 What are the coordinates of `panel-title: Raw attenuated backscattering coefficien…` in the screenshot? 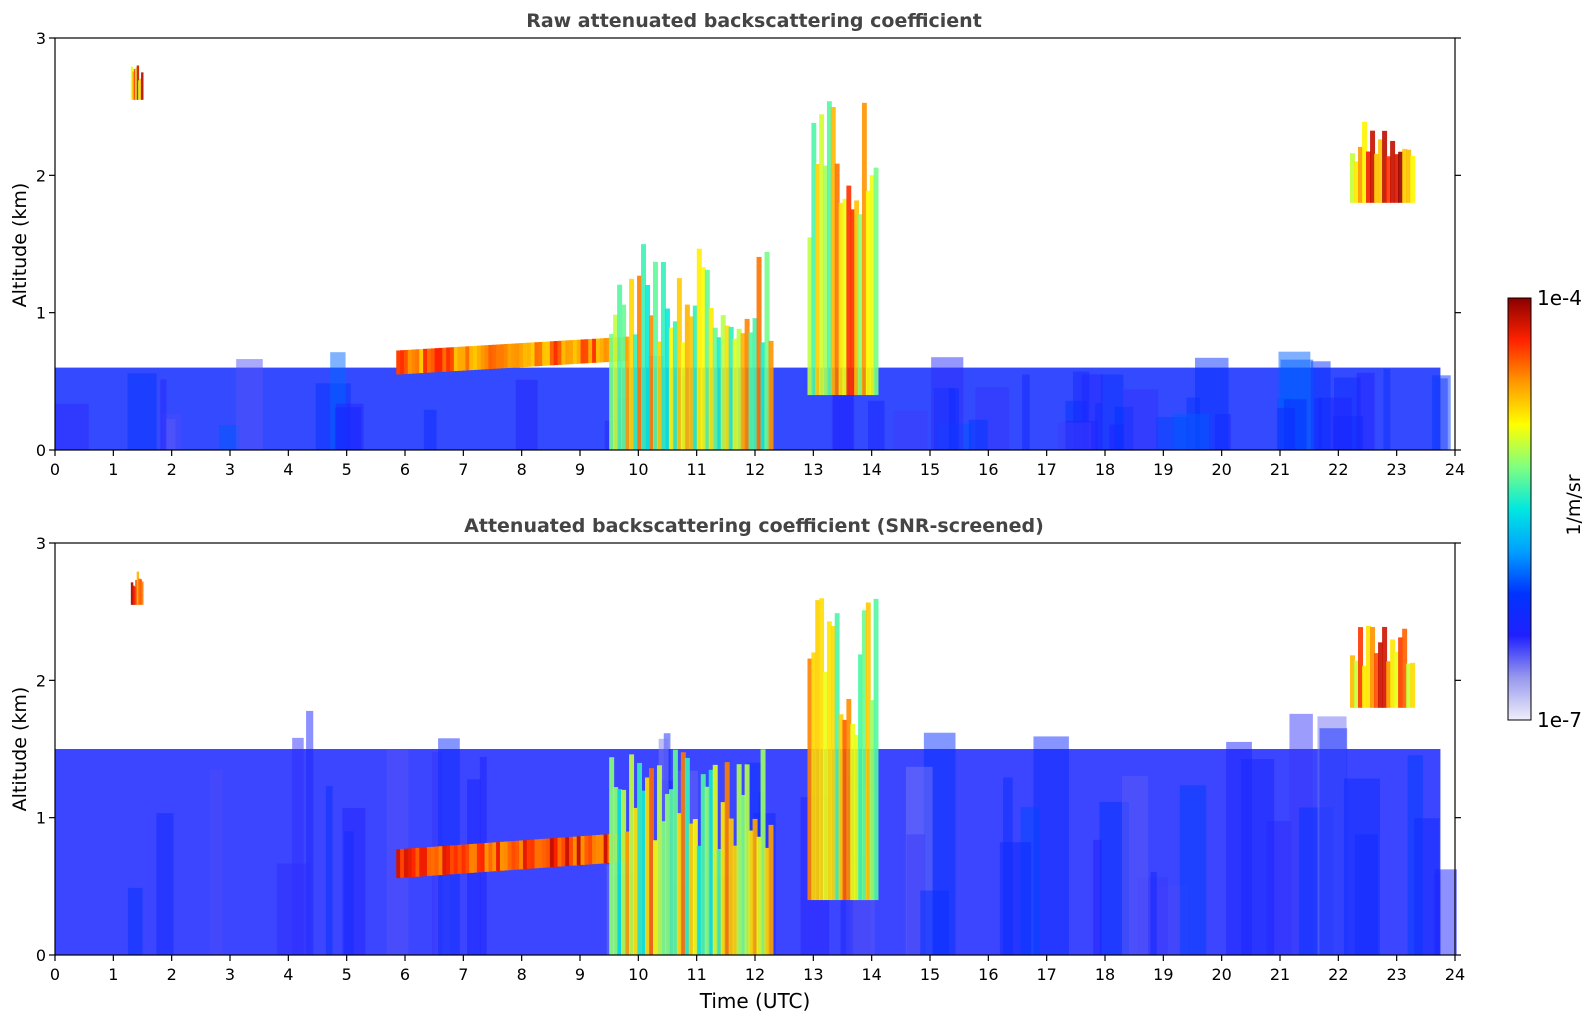 It's located at (754, 21).